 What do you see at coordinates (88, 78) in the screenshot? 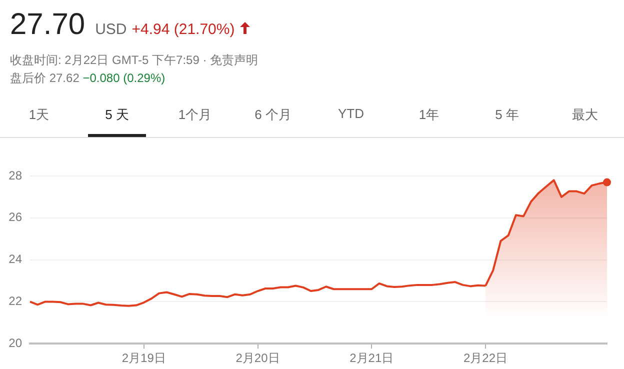
I see `text: 盘后价 27.62 −0.080 (0.29%)` at bounding box center [88, 78].